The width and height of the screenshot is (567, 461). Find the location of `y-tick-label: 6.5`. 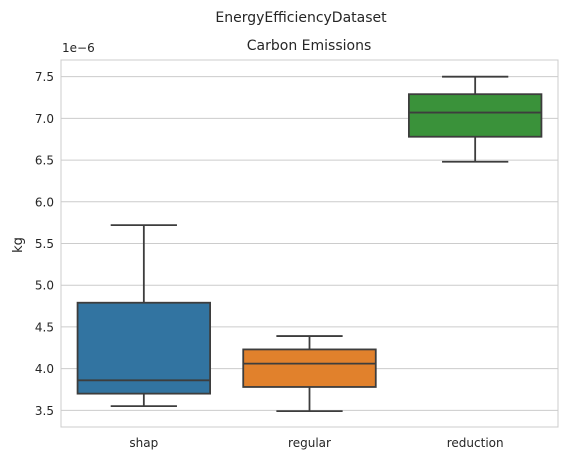

y-tick-label: 6.5 is located at coordinates (44, 161).